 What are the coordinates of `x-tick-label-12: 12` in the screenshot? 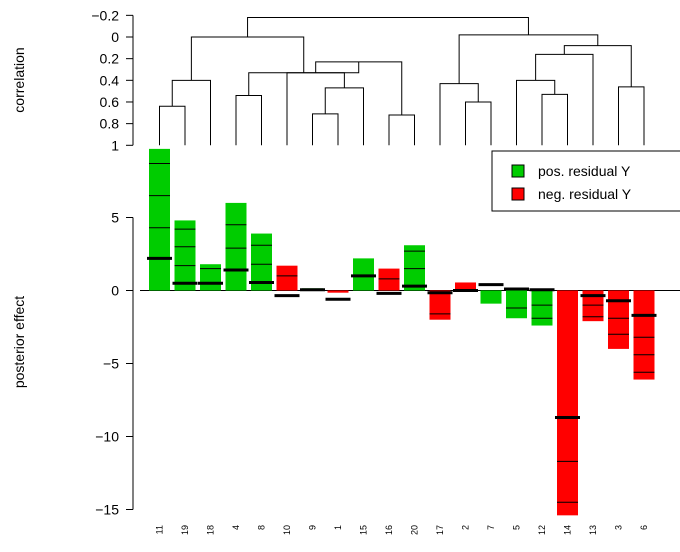 It's located at (542, 530).